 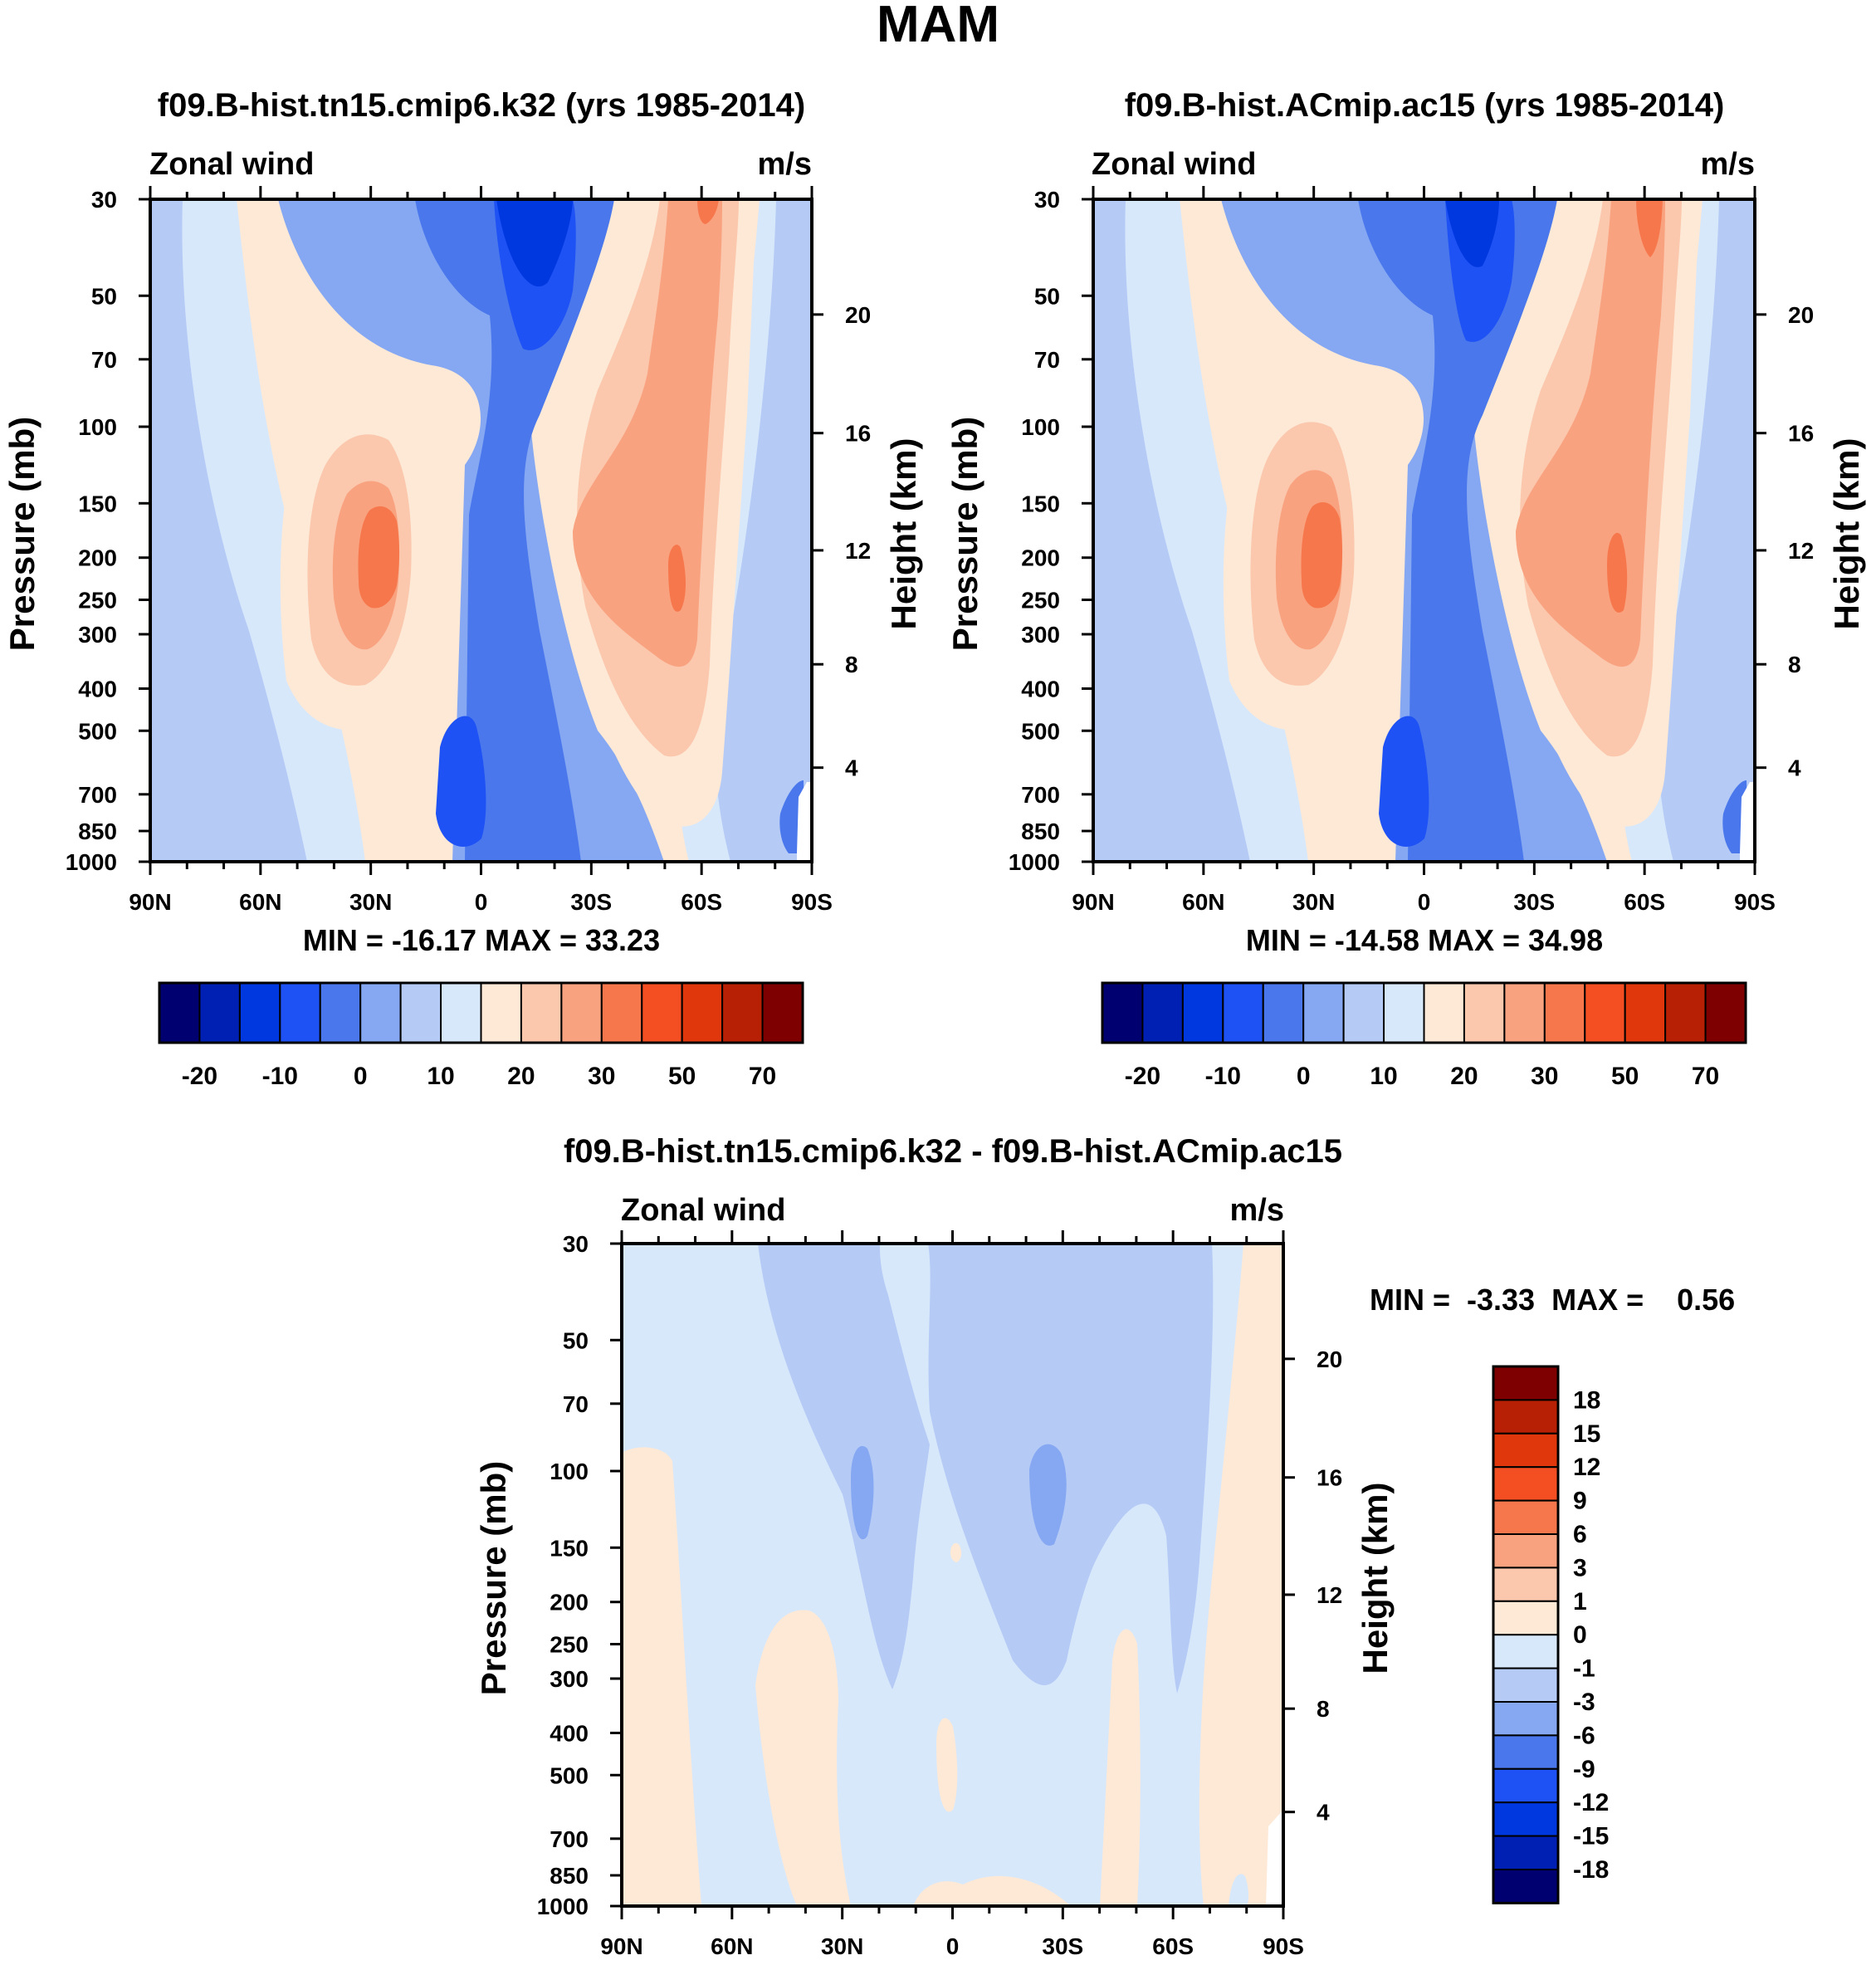 What do you see at coordinates (1283, 1946) in the screenshot?
I see `x-tick-label: 90S` at bounding box center [1283, 1946].